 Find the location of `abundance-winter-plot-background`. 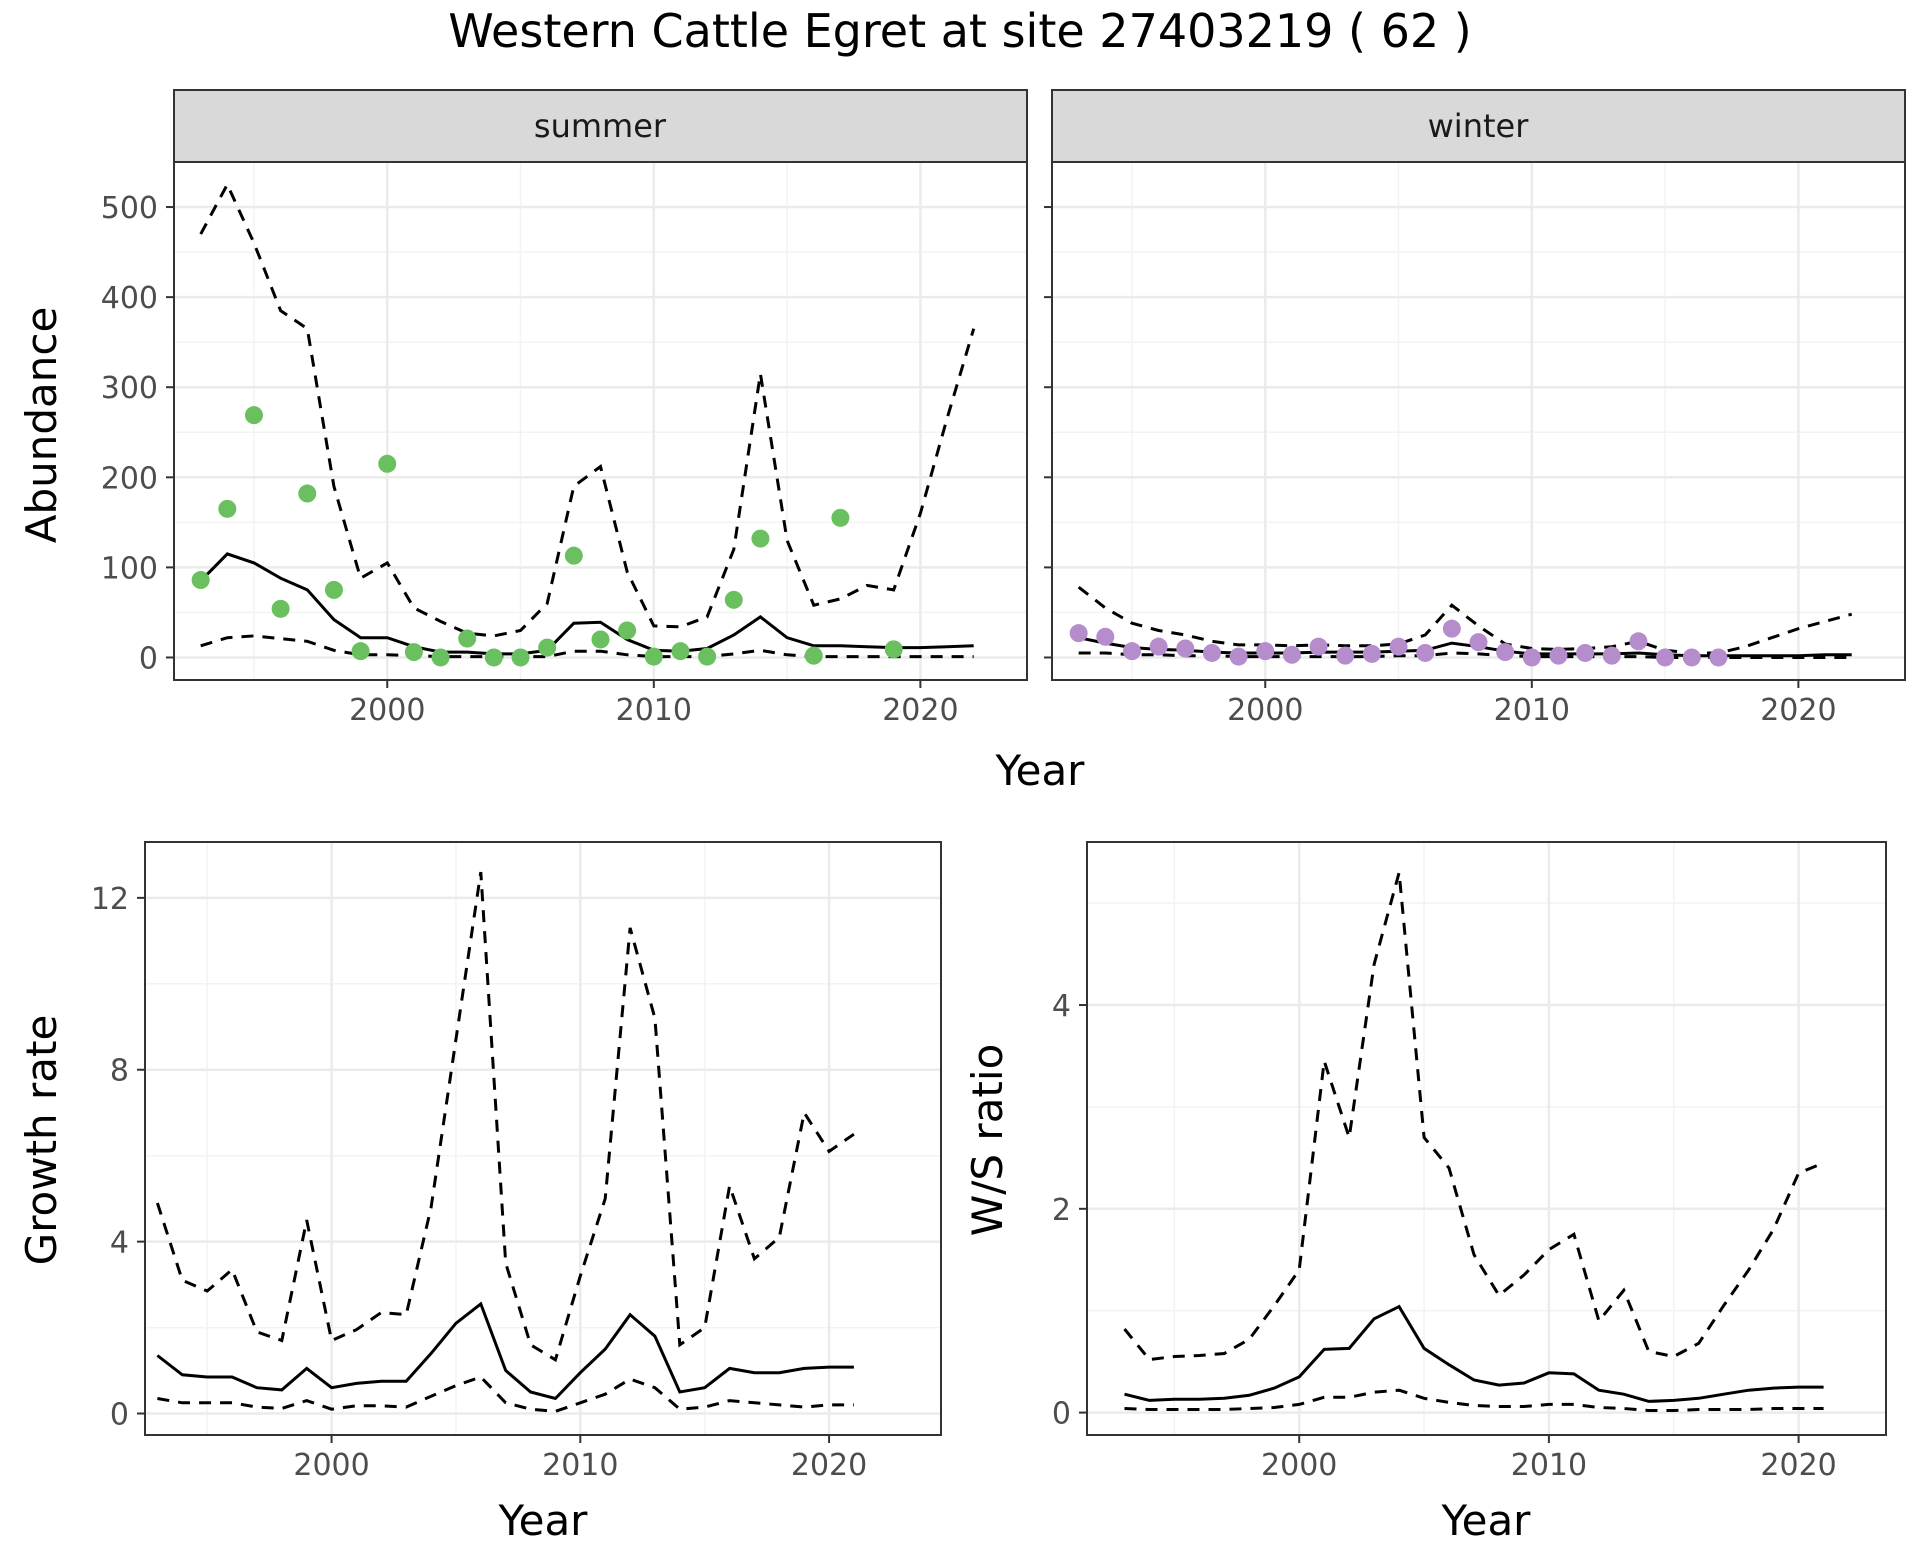

abundance-winter-plot-background is located at coordinates (1478, 421).